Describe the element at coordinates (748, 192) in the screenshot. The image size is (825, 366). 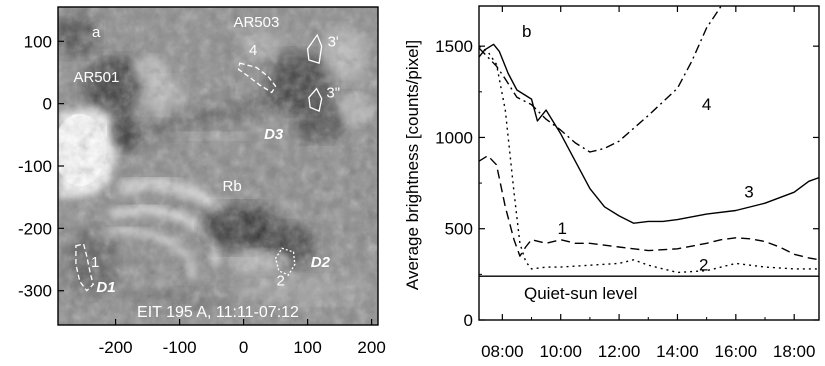
I see `series-label-3: 3` at that location.